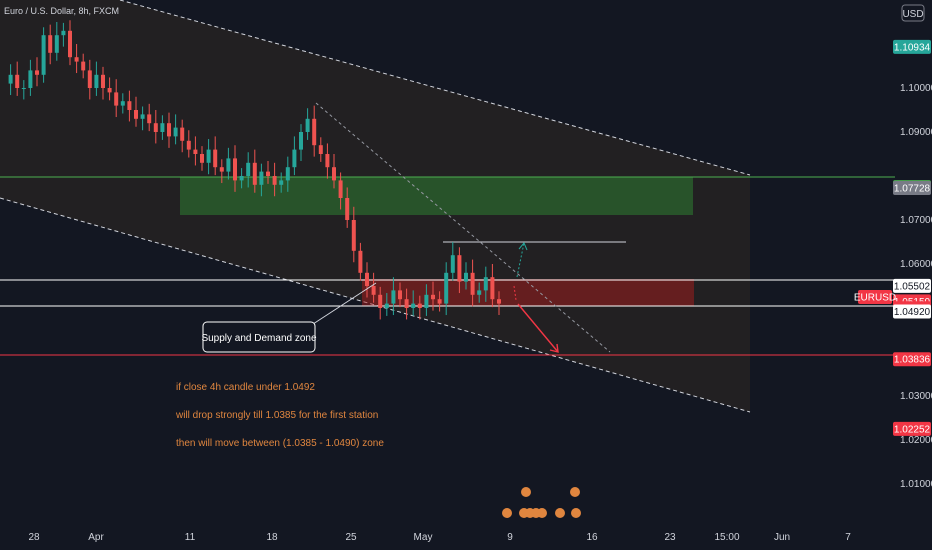 The height and width of the screenshot is (550, 932). What do you see at coordinates (541, 502) in the screenshot?
I see `event-markers` at bounding box center [541, 502].